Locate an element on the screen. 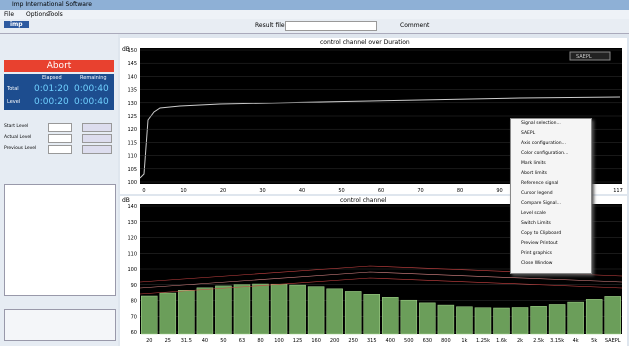 This screenshot has width=629, height=346. menu-option: Switch Limits is located at coordinates (536, 223).